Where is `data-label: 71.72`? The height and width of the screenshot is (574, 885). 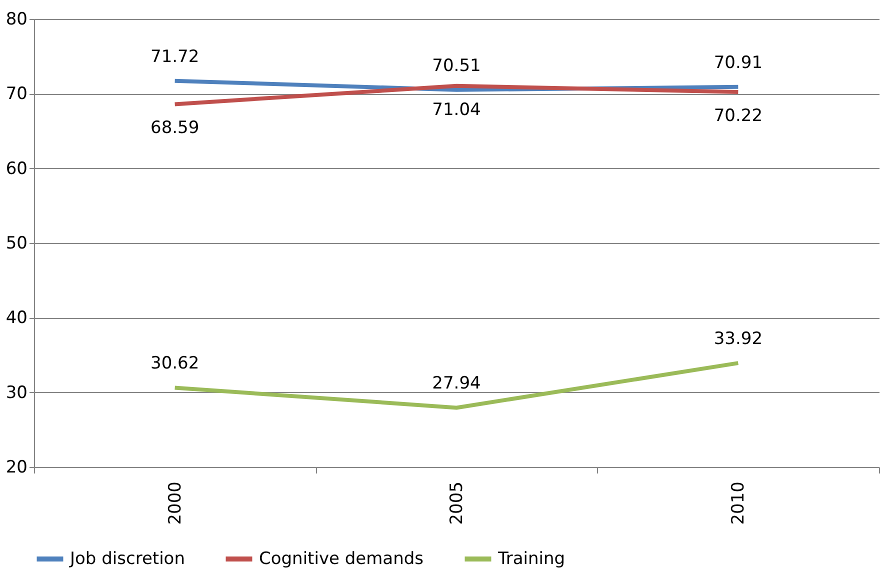
data-label: 71.72 is located at coordinates (175, 56).